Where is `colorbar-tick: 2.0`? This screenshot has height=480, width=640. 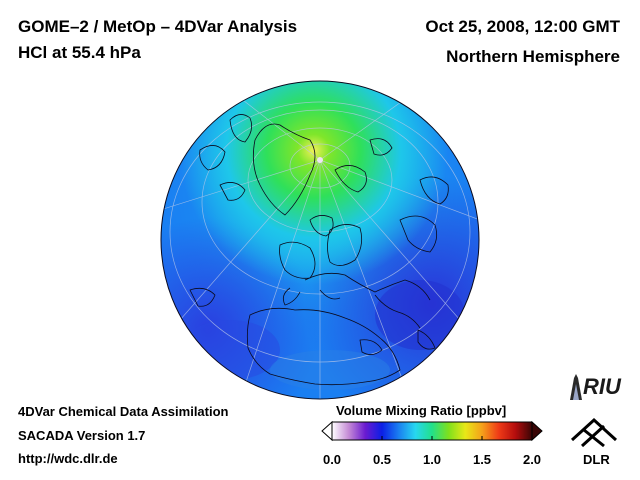 colorbar-tick: 2.0 is located at coordinates (532, 459).